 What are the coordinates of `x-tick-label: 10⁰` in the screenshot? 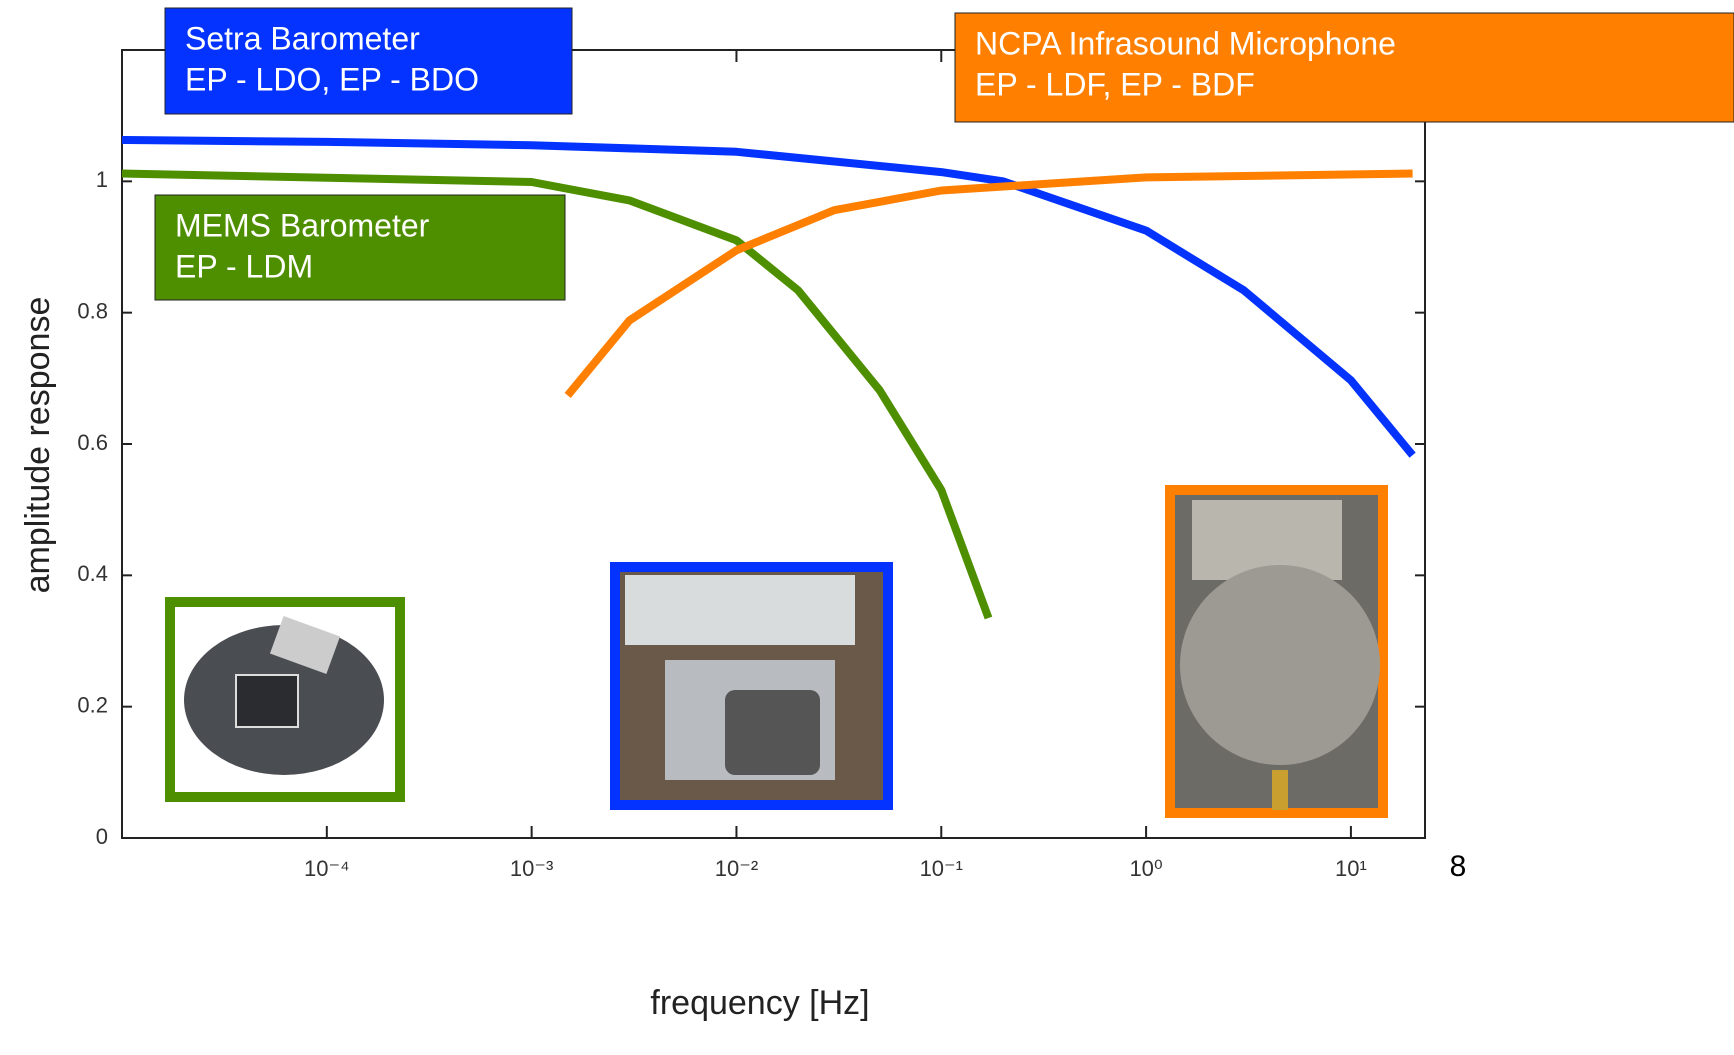 It's located at (1145, 868).